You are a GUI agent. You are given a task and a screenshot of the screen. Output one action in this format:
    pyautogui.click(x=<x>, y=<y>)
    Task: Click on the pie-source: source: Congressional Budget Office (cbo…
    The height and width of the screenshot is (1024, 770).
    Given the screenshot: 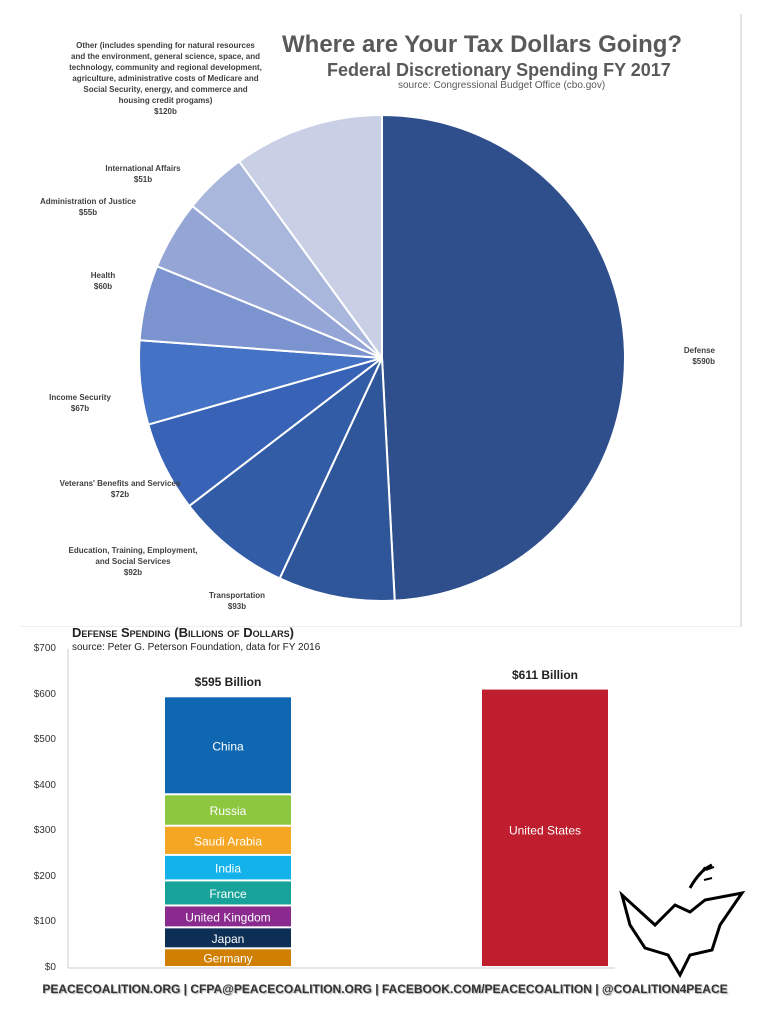 What is the action you would take?
    pyautogui.click(x=502, y=85)
    